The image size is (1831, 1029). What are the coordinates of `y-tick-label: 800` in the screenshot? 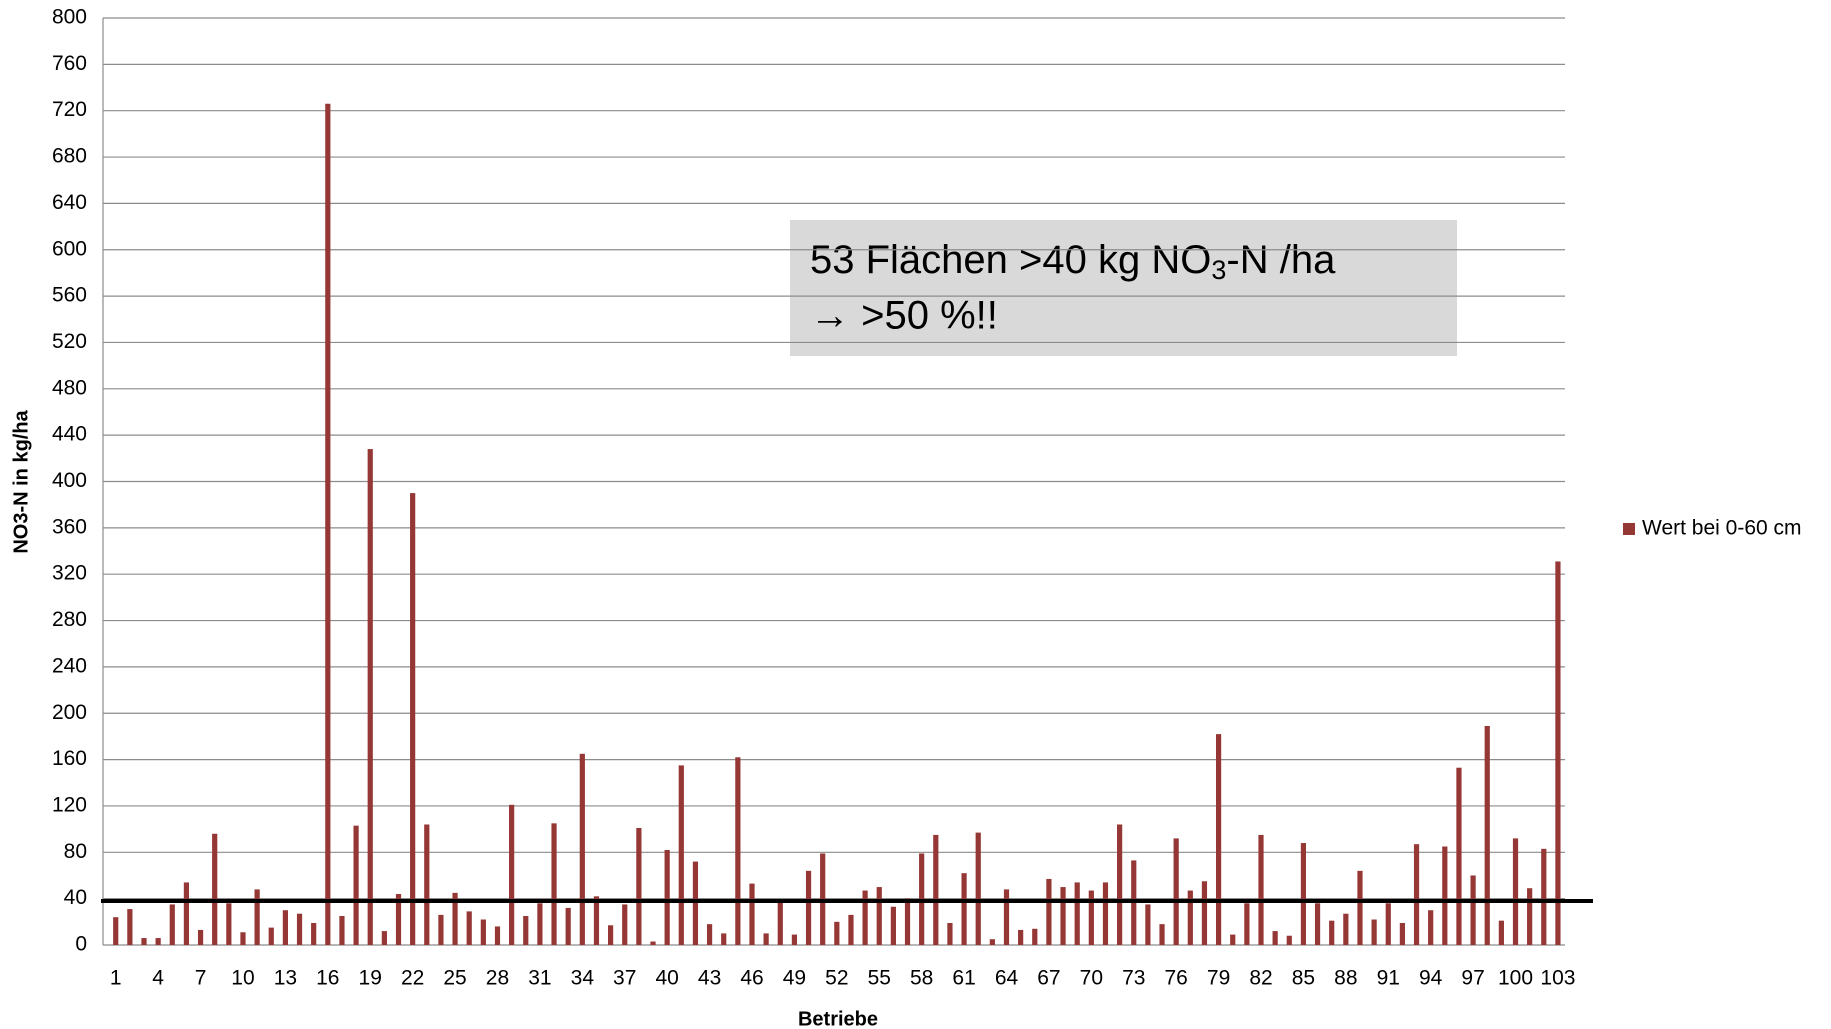 It's located at (69, 17).